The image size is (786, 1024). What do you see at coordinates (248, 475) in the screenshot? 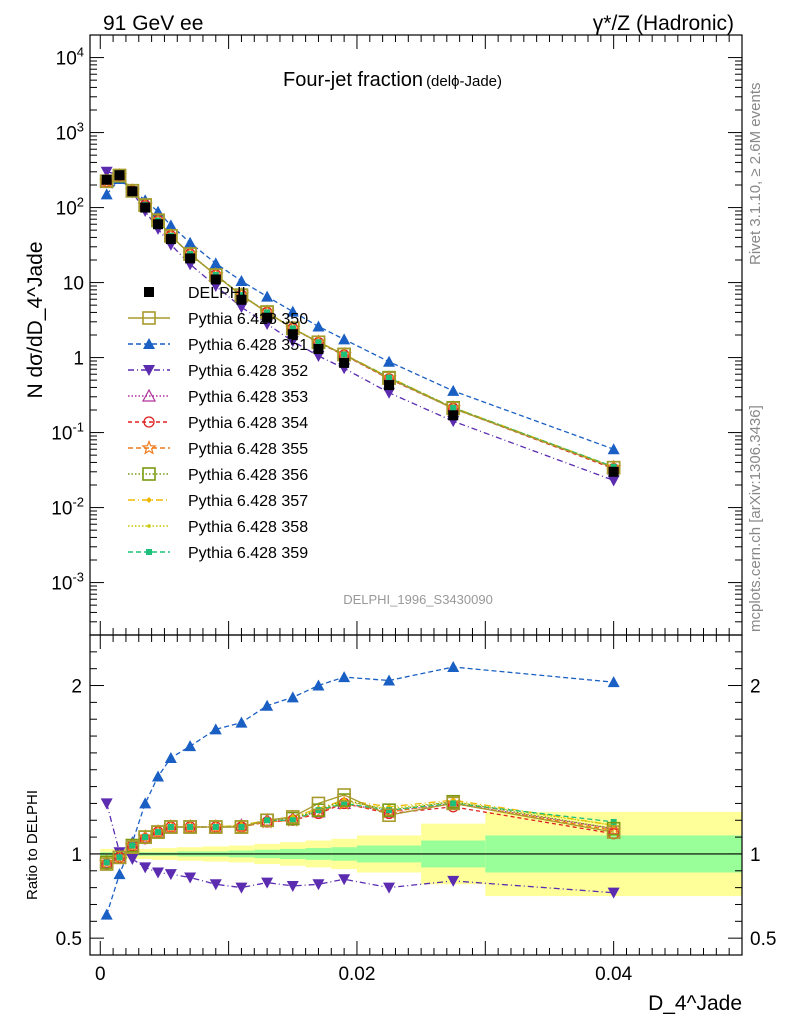
I see `legend-label: Pythia 6.428 356` at bounding box center [248, 475].